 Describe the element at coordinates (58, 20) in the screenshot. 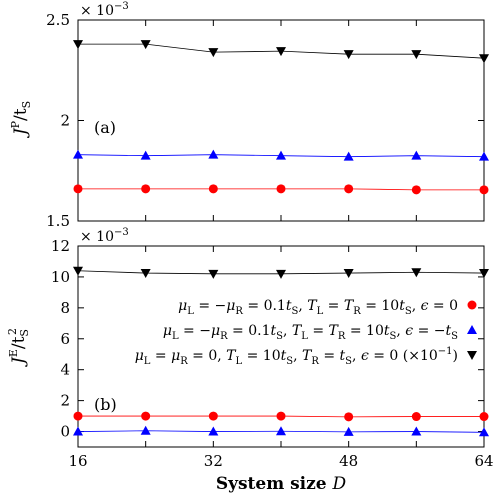

I see `panel-a-y-tick-label: 2.5` at that location.